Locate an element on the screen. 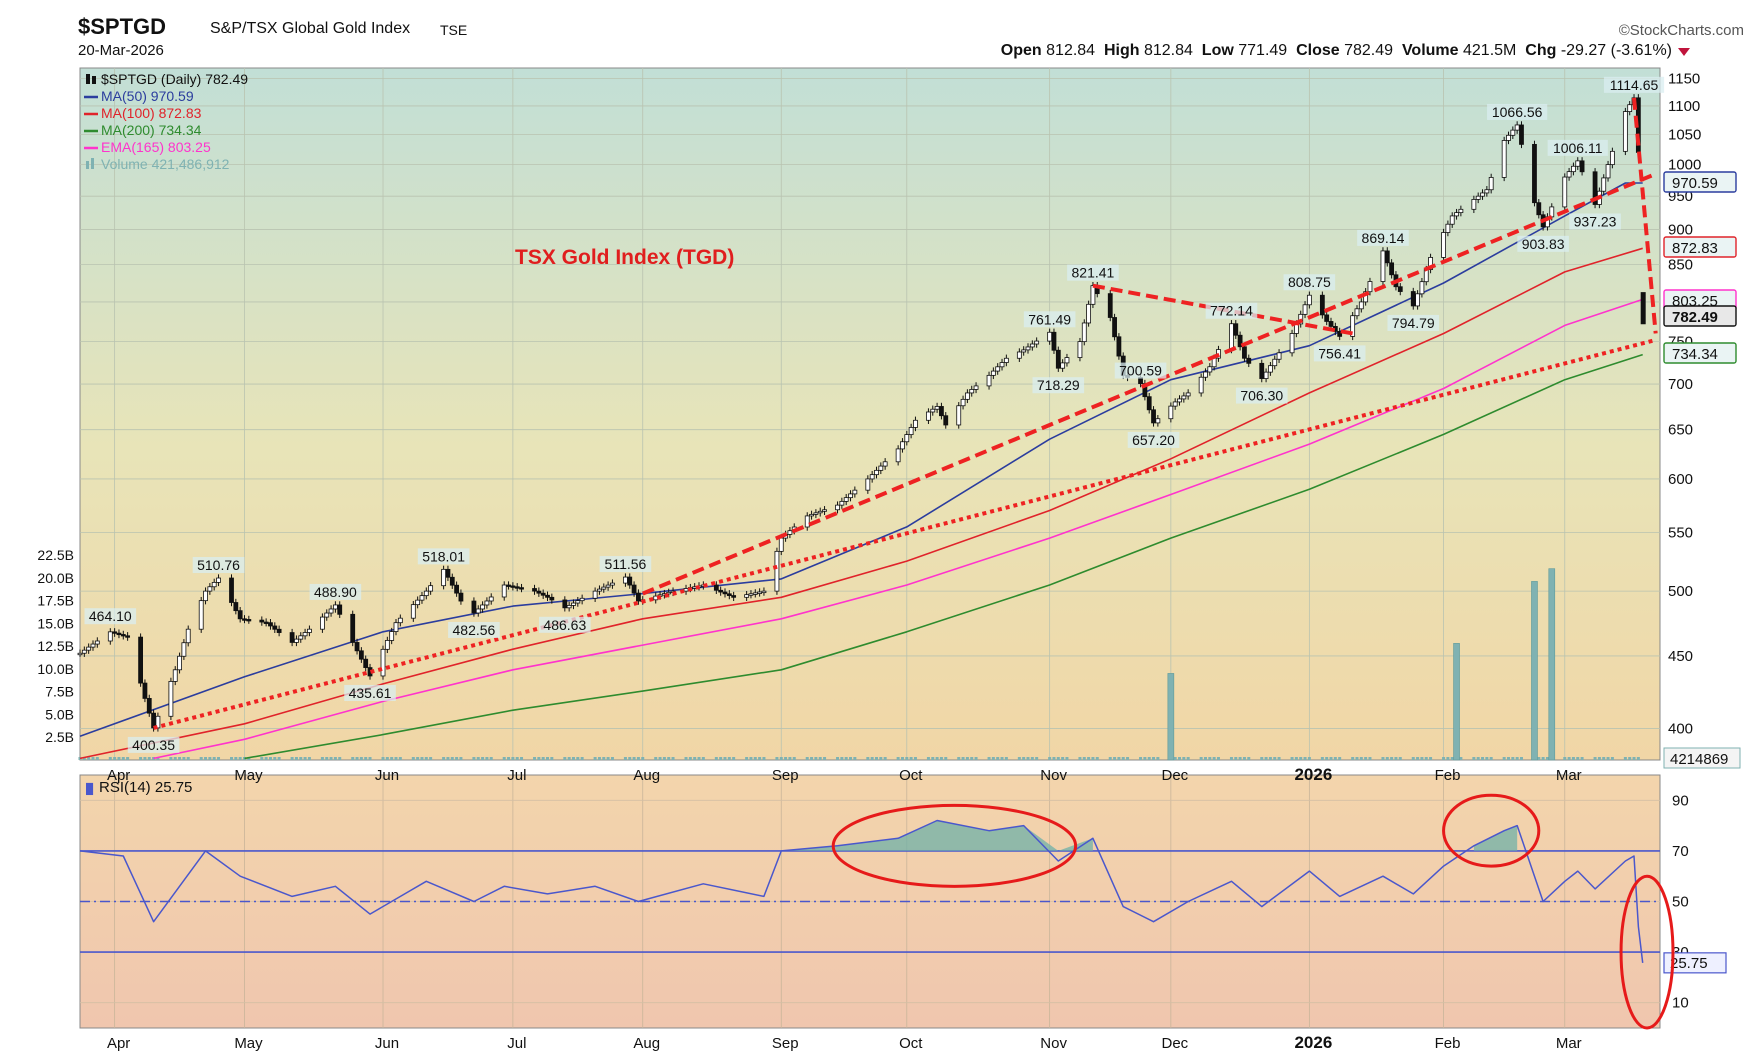  x-tick-label-rsi: 2026 is located at coordinates (1313, 1042).